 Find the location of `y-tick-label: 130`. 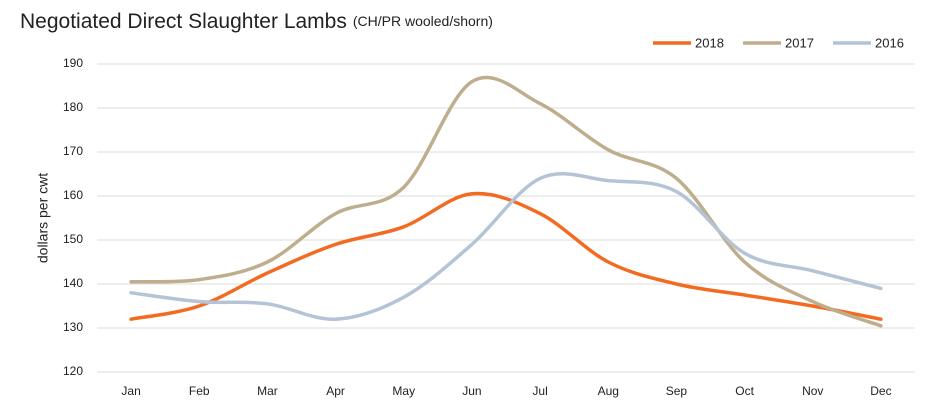

y-tick-label: 130 is located at coordinates (73, 327).